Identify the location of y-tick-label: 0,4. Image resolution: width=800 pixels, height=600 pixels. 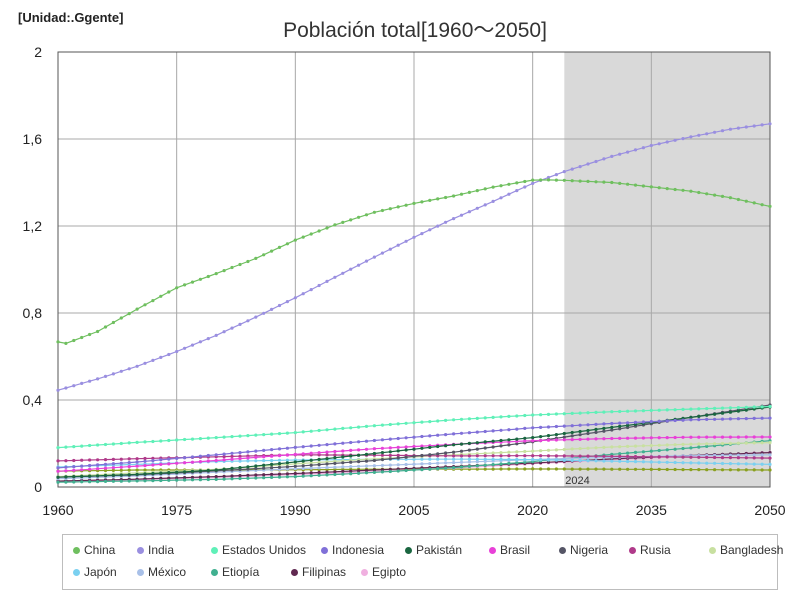
(33, 400).